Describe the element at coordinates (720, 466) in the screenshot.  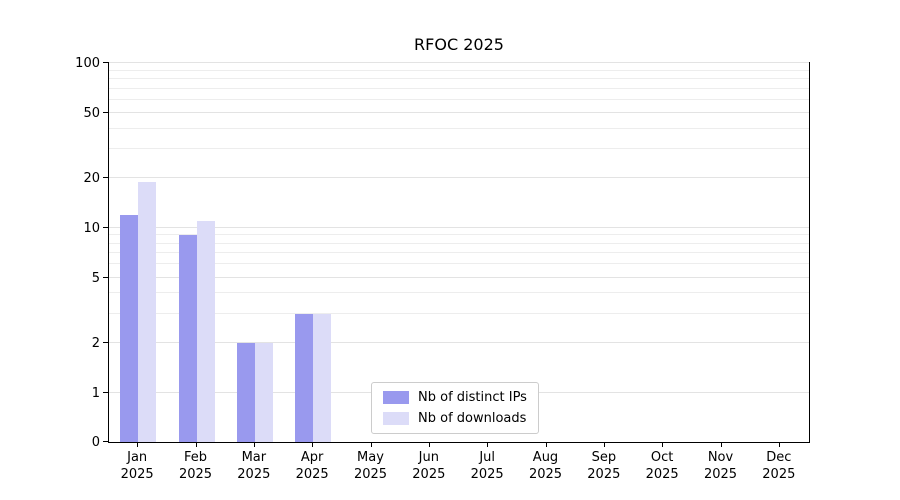
I see `x-tick-label: Nov 2025` at that location.